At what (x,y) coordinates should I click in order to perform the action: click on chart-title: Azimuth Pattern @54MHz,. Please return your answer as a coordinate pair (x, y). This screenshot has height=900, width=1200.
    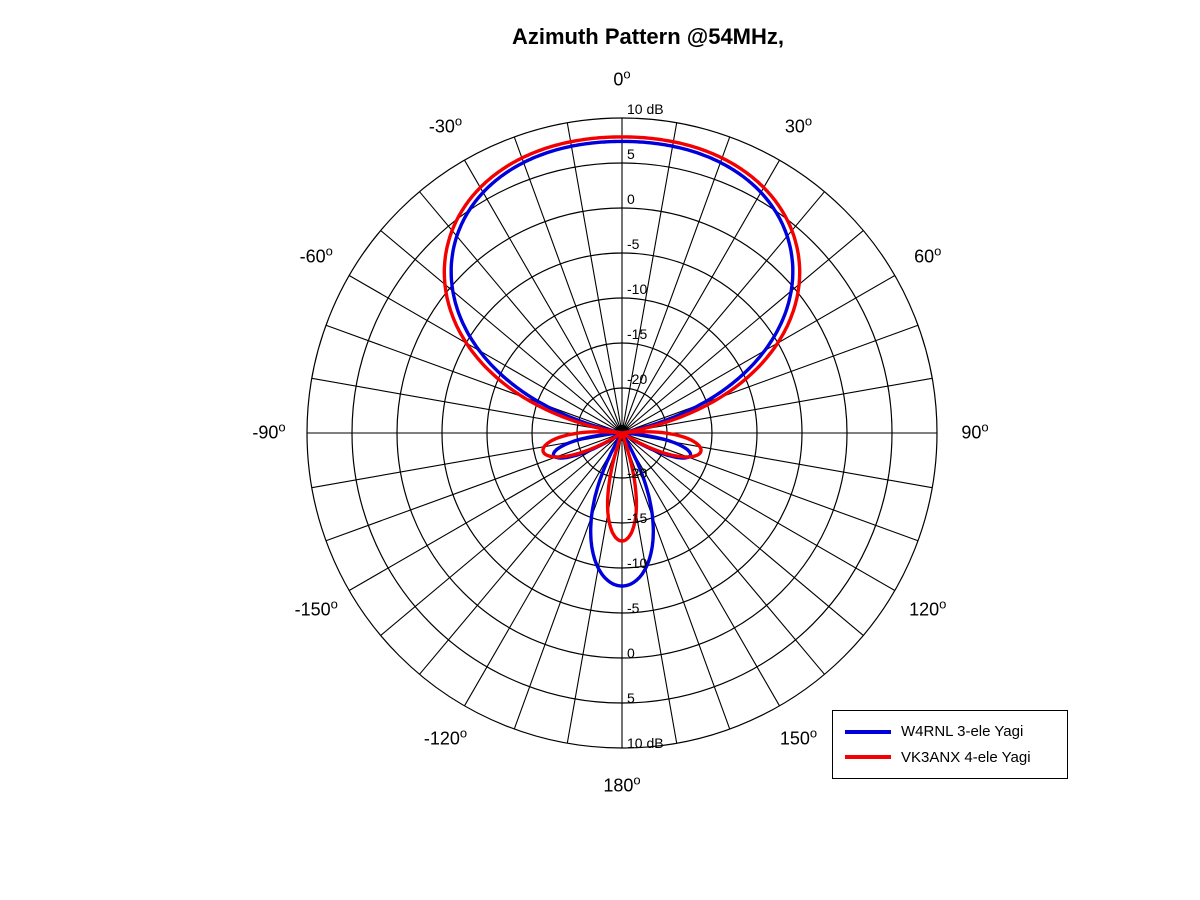
    Looking at the image, I should click on (648, 36).